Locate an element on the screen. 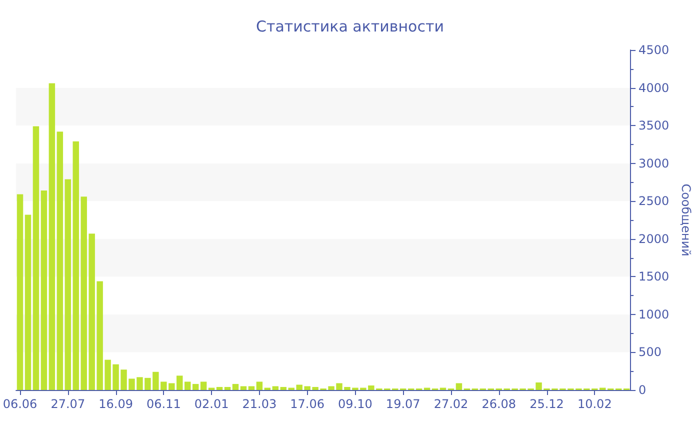  x-tick-label: 06.06 is located at coordinates (20, 404).